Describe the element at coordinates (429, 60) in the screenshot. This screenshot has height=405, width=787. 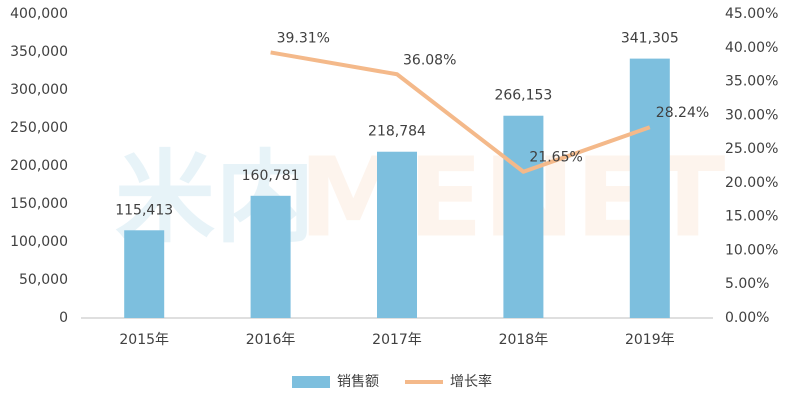
I see `data-label: 36.08%` at that location.